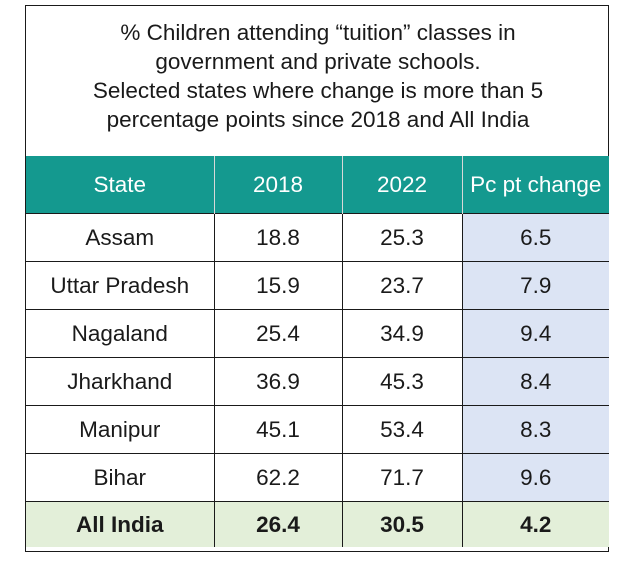 The image size is (618, 572). What do you see at coordinates (120, 477) in the screenshot?
I see `cell-state: Bihar` at bounding box center [120, 477].